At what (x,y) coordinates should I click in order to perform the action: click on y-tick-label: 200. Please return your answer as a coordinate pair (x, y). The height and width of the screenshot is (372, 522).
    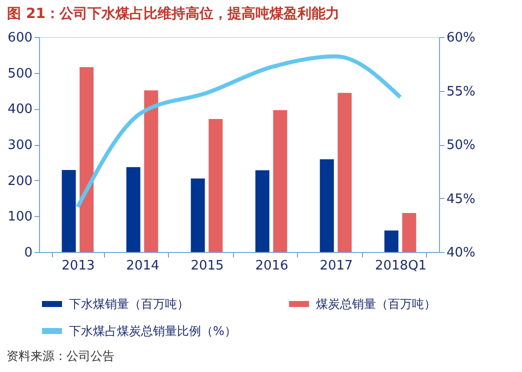
    Looking at the image, I should click on (20, 181).